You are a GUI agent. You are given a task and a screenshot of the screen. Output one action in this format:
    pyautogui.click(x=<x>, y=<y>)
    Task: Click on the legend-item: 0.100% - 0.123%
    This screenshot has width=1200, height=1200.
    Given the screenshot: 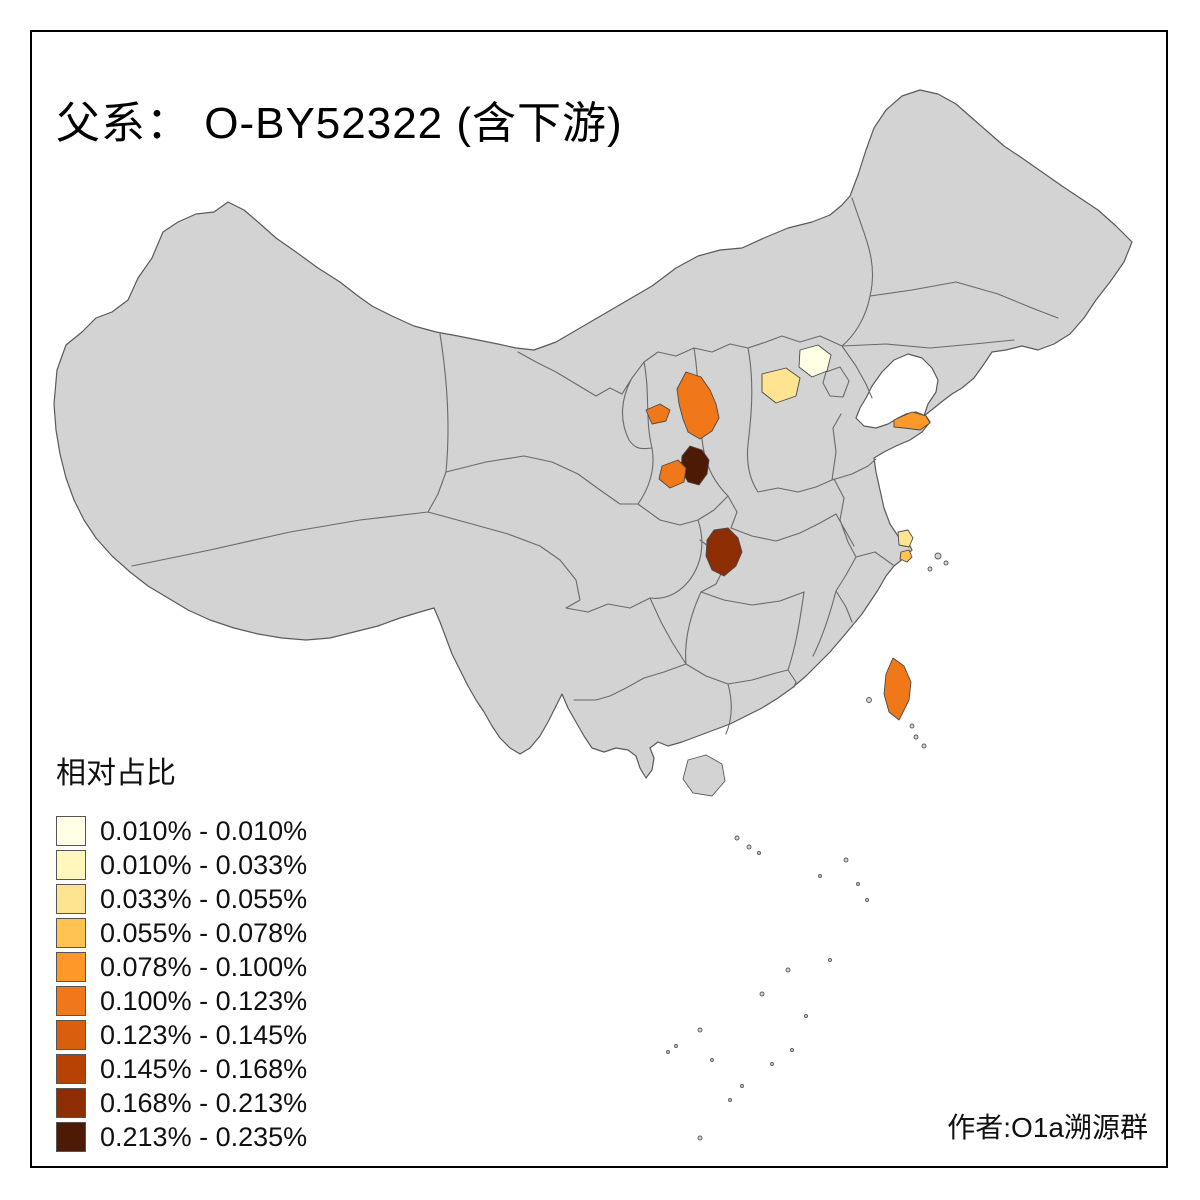 What is the action you would take?
    pyautogui.click(x=181, y=1001)
    